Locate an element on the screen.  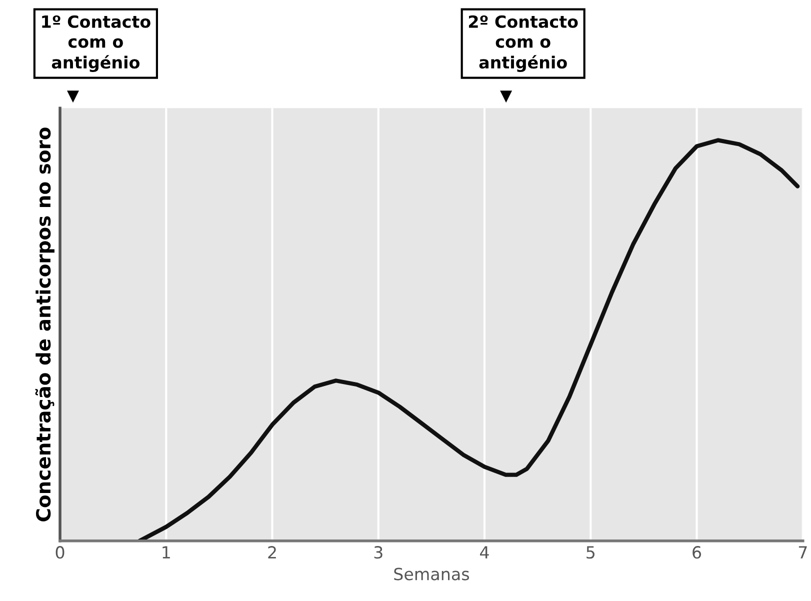
x-tick-label: 3 is located at coordinates (378, 552).